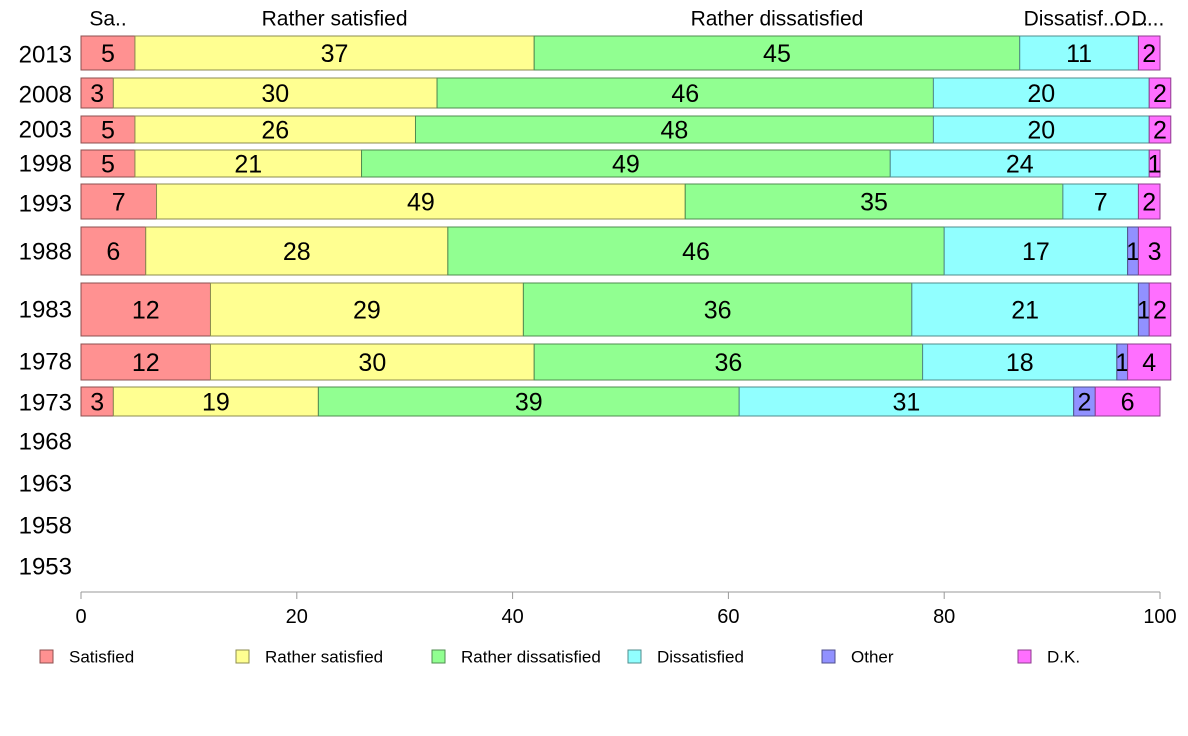 The image size is (1188, 736). I want to click on bar-segment-1988-rather-dissatisfied, so click(696, 251).